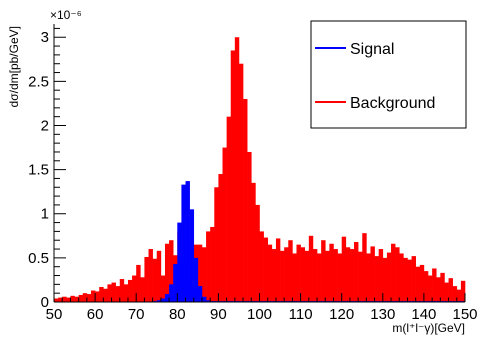 The image size is (480, 340). What do you see at coordinates (382, 314) in the screenshot?
I see `x-tick-label: 130` at bounding box center [382, 314].